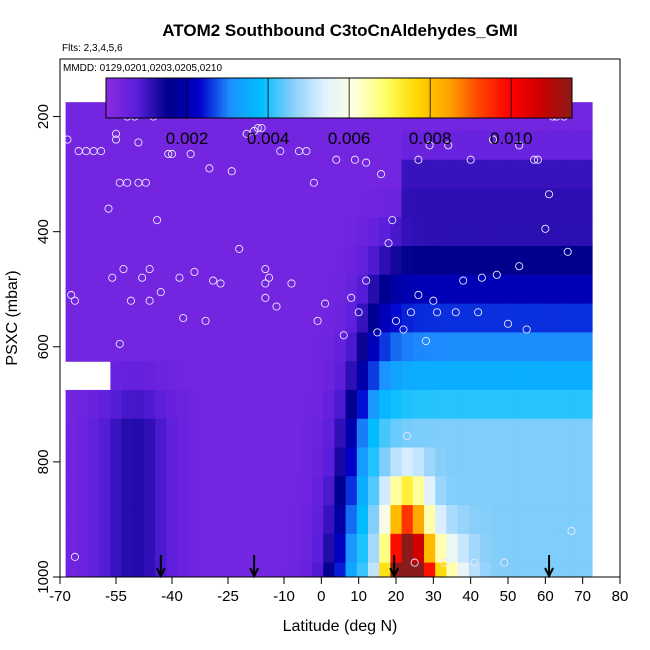 The image size is (650, 650). Describe the element at coordinates (549, 573) in the screenshot. I see `flight-arrow-head` at that location.